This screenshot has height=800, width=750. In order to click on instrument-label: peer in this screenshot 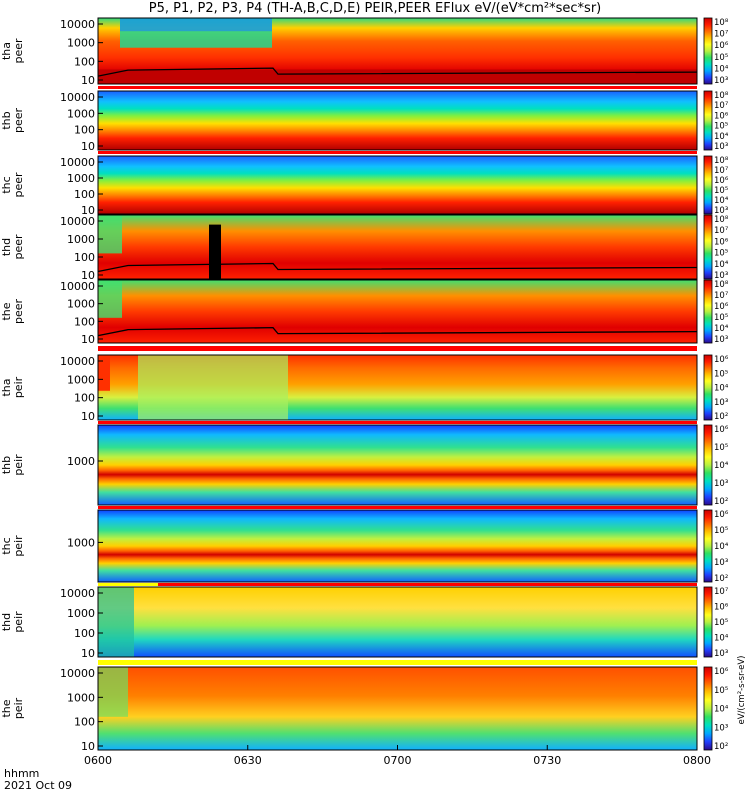, I will do `click(18, 51)`.